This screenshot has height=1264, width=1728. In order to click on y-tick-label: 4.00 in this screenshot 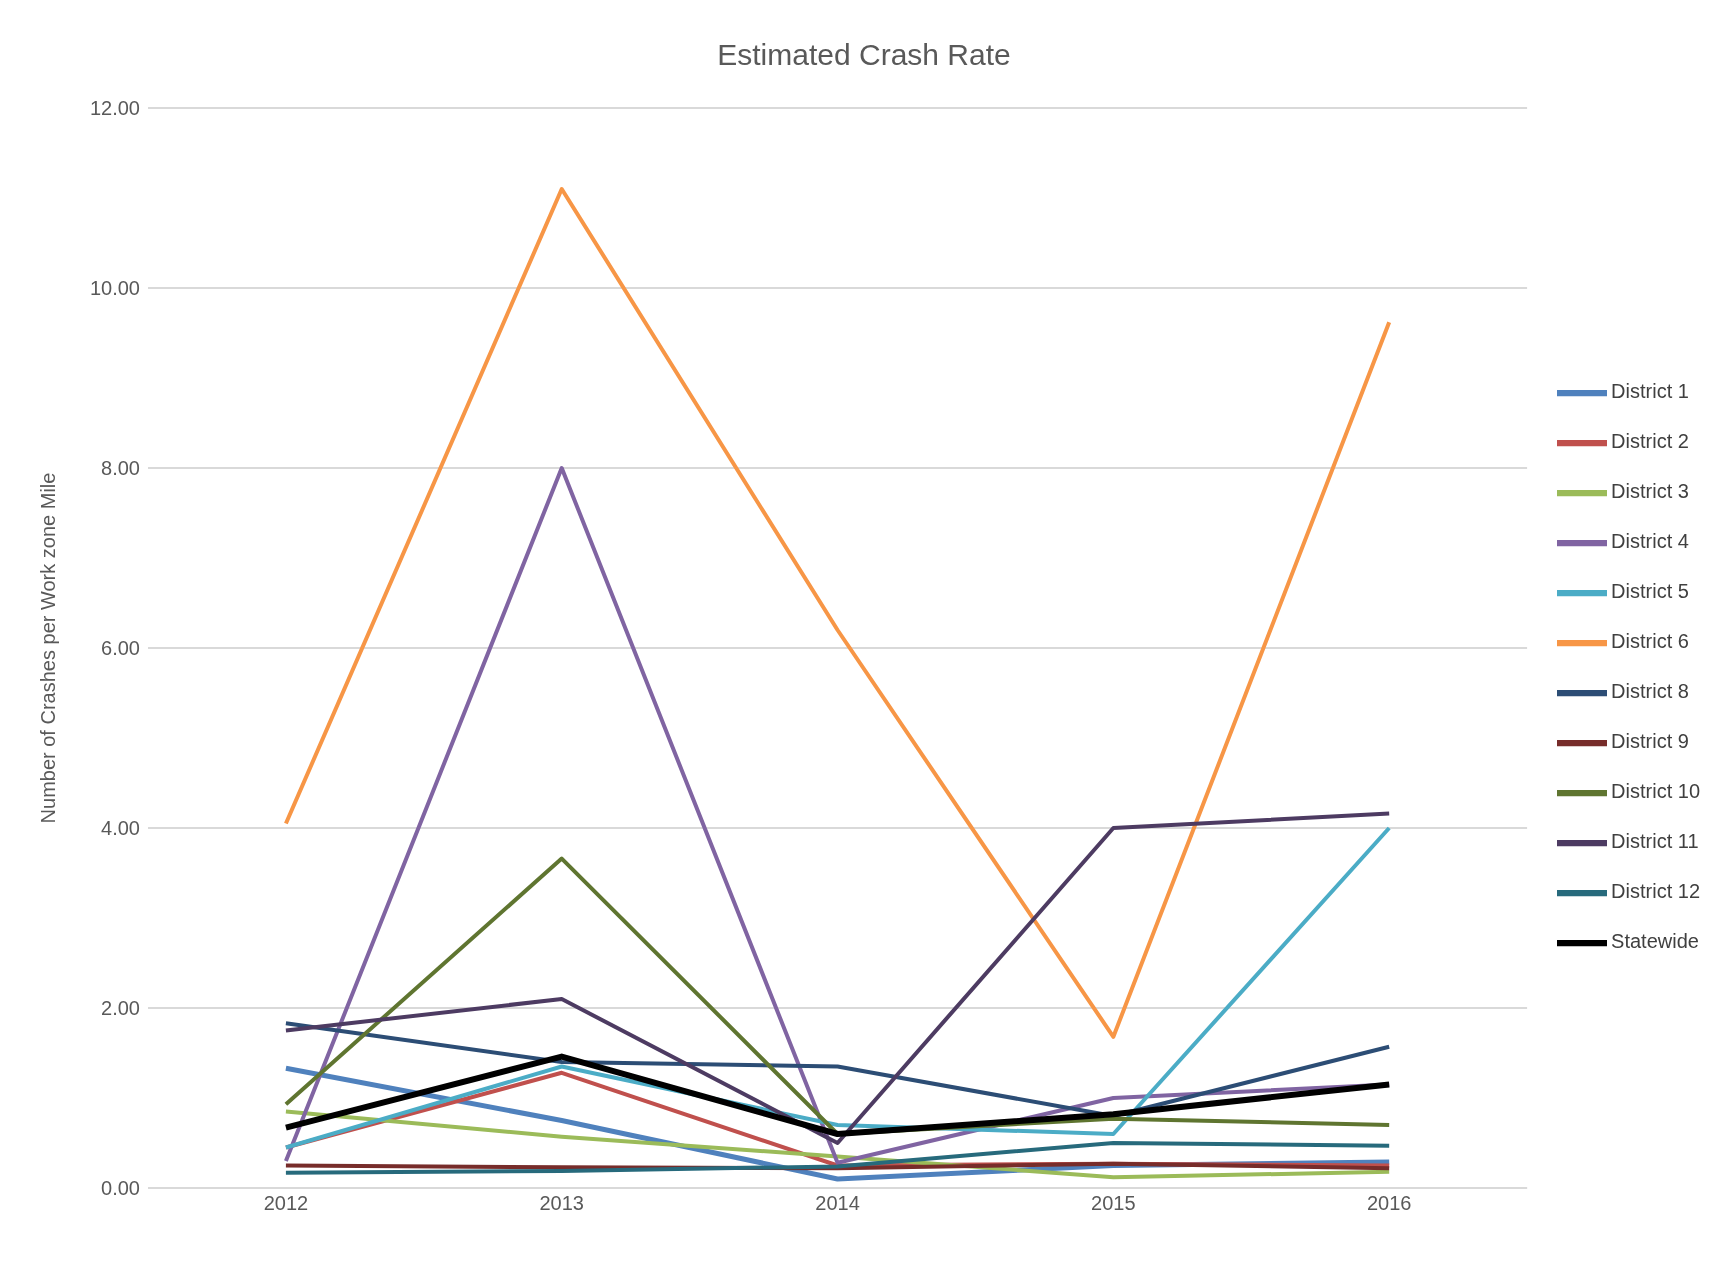, I will do `click(120, 828)`.